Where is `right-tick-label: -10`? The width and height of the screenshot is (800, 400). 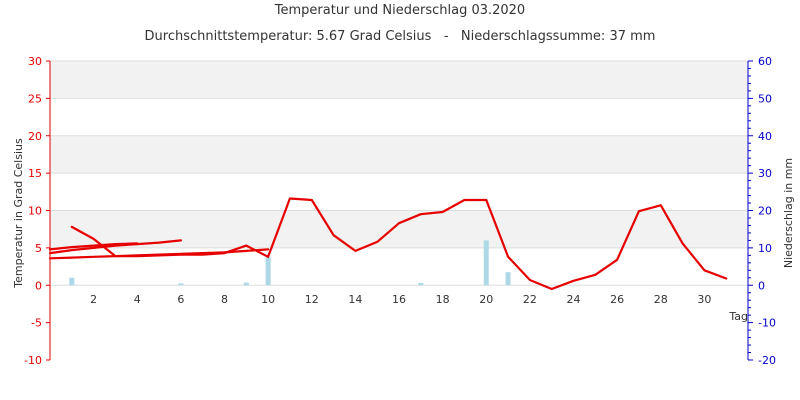
right-tick-label: -10 is located at coordinates (767, 323).